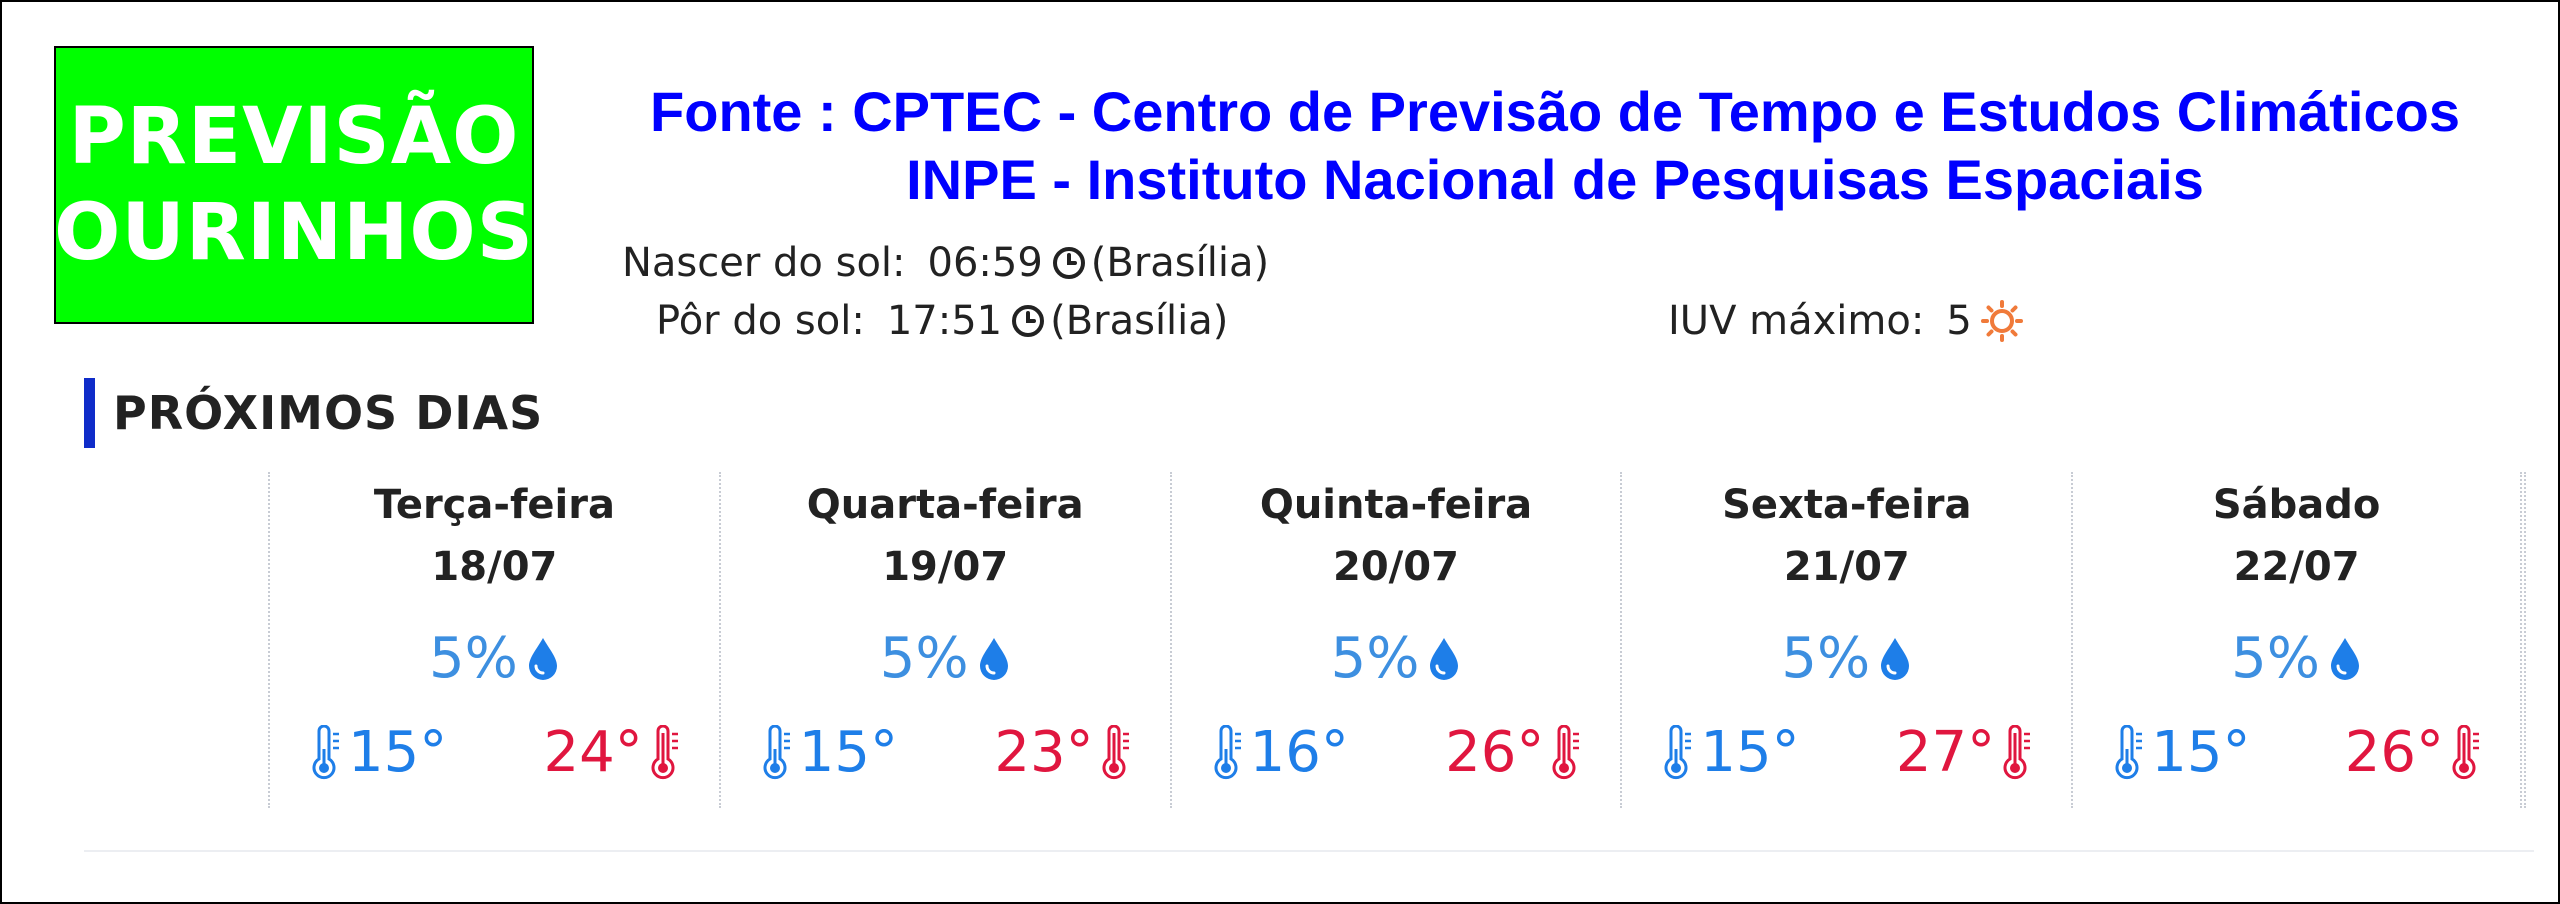 The width and height of the screenshot is (2560, 904). What do you see at coordinates (1044, 752) in the screenshot?
I see `max-temp-value: 23°` at bounding box center [1044, 752].